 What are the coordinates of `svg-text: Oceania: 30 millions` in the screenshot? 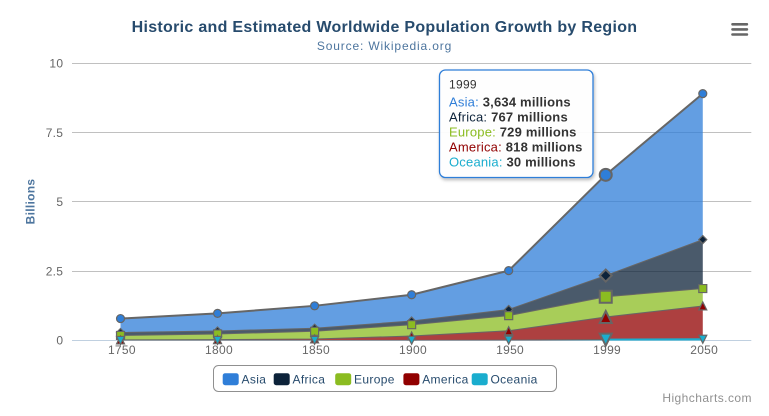 It's located at (512, 162).